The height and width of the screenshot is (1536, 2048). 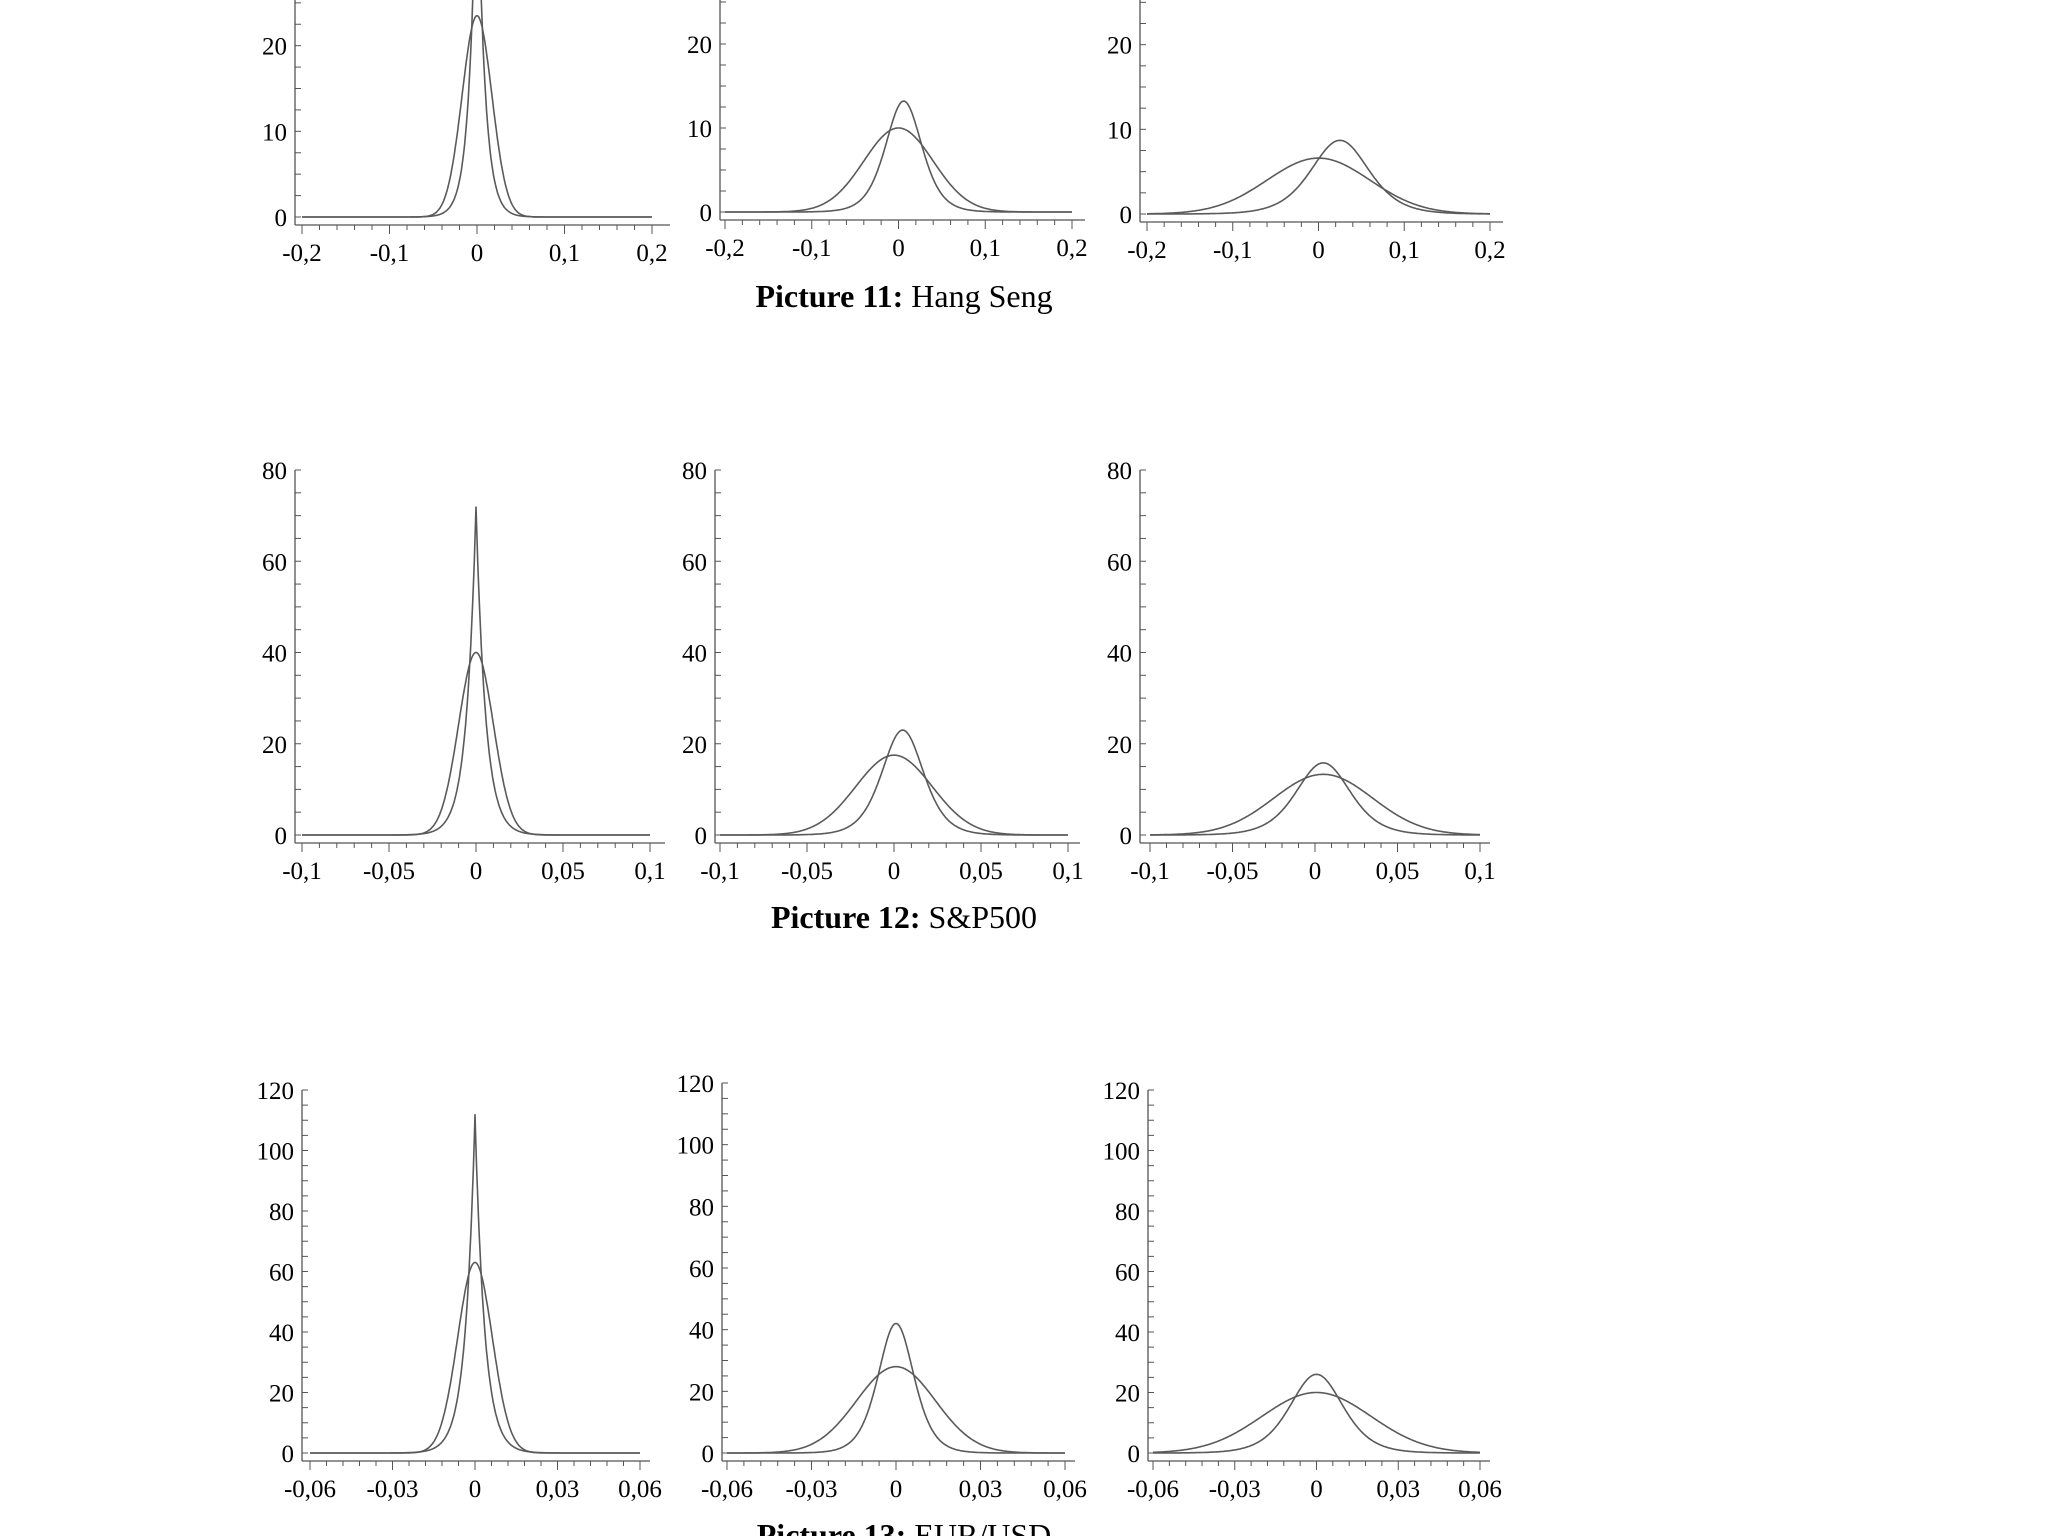 What do you see at coordinates (981, 296) in the screenshot?
I see `caption-name: Hang Seng` at bounding box center [981, 296].